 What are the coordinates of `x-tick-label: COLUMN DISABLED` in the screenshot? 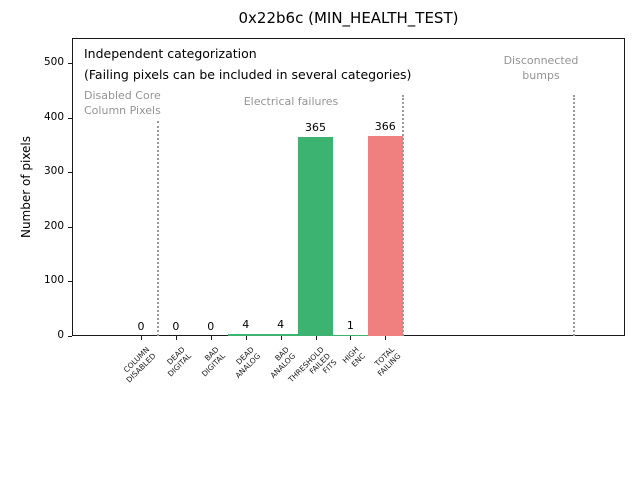 It's located at (139, 365).